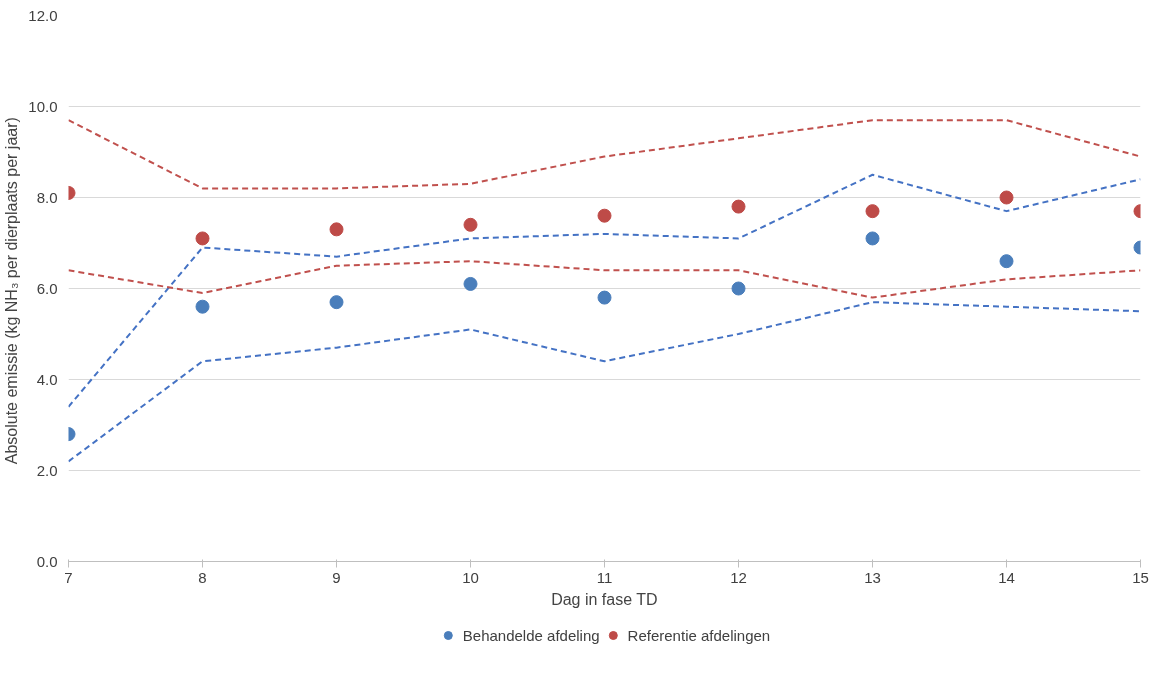  Describe the element at coordinates (47, 197) in the screenshot. I see `y-tick-label: 8.0` at that location.